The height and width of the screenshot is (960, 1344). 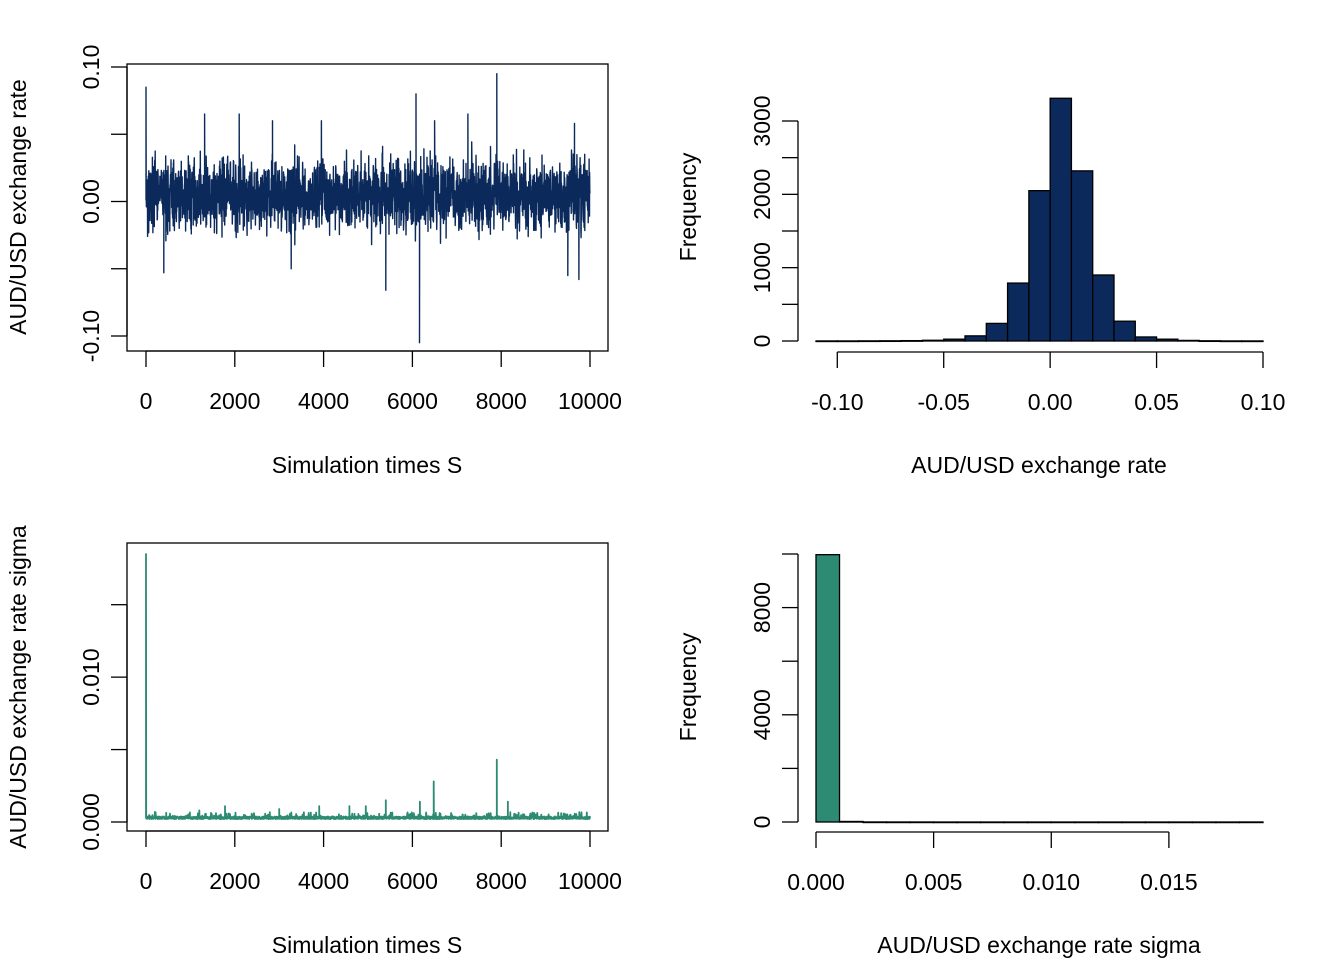 What do you see at coordinates (590, 881) in the screenshot?
I see `trace-sigma-x-tick-label: 10000` at bounding box center [590, 881].